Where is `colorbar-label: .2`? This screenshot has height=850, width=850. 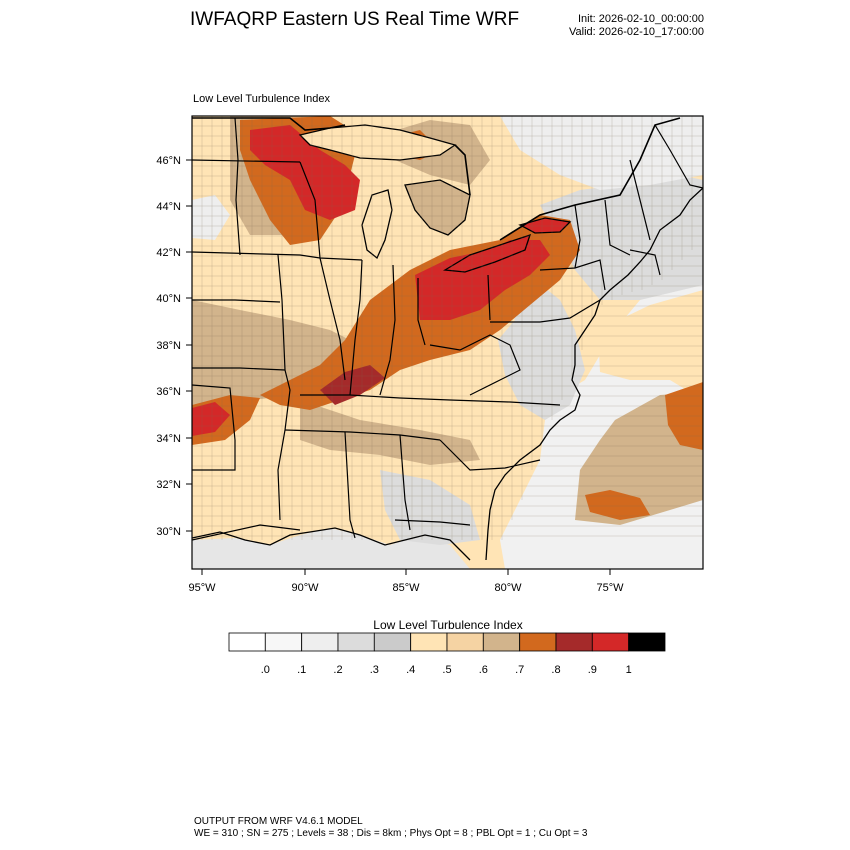
colorbar-label: .2 is located at coordinates (337, 670).